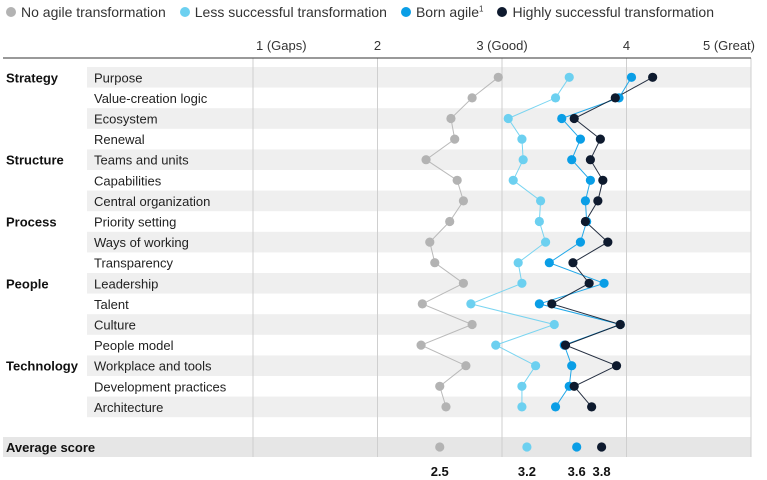  I want to click on group-label: Technology, so click(42, 366).